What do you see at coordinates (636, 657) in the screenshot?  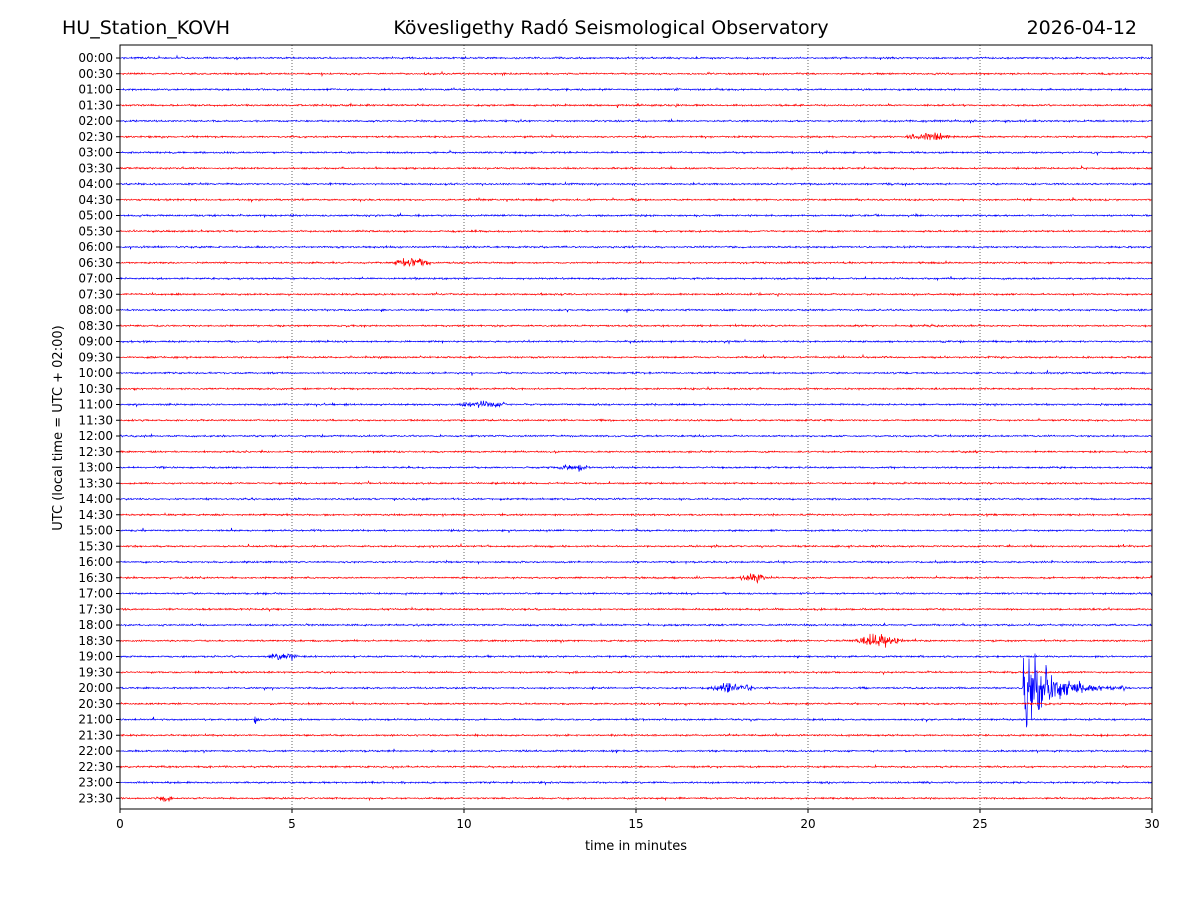 I see `trace-1900` at bounding box center [636, 657].